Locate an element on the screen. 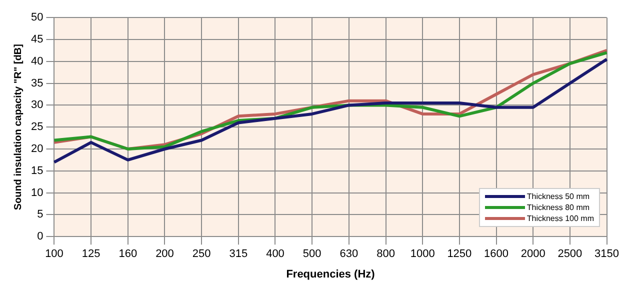 This screenshot has height=293, width=630. x-tick-label: 3150 is located at coordinates (607, 254).